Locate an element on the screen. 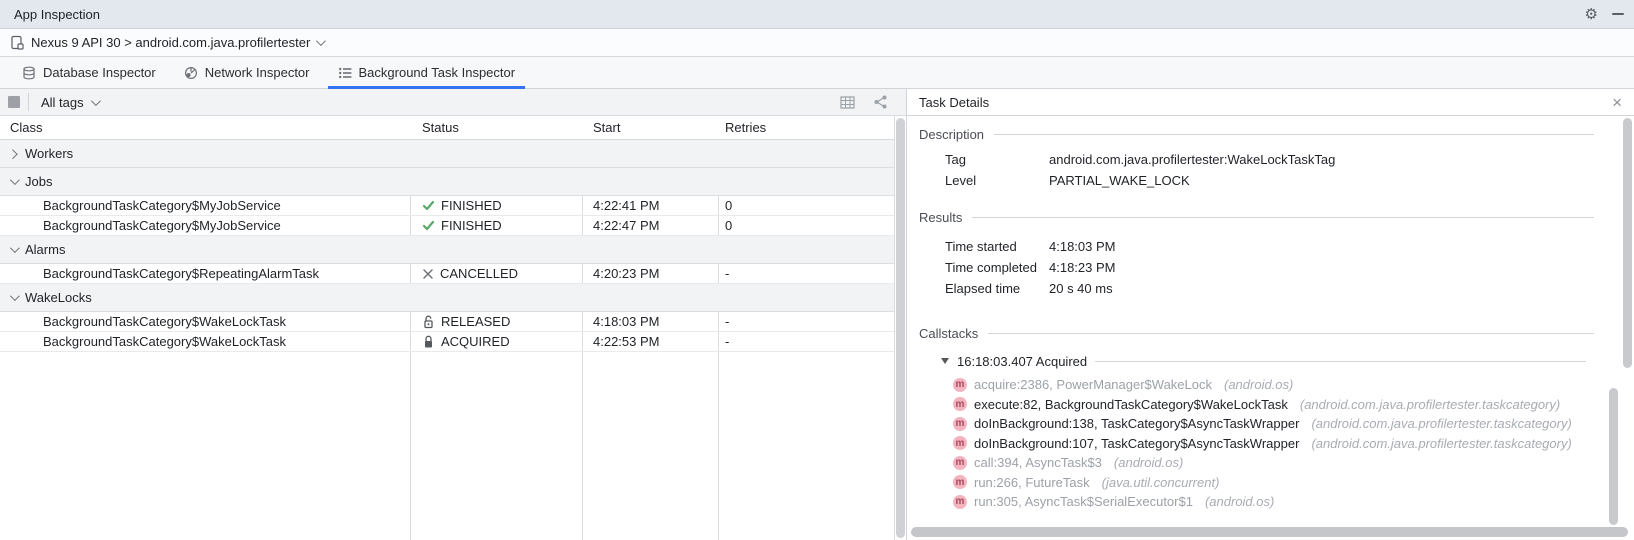 This screenshot has height=540, width=1634. close-icon: × is located at coordinates (1617, 102).